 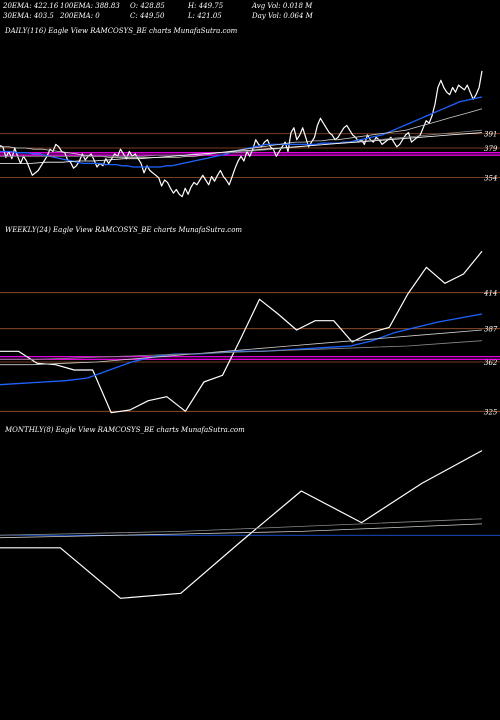 I want to click on header-low: L: 421.05, so click(x=205, y=16).